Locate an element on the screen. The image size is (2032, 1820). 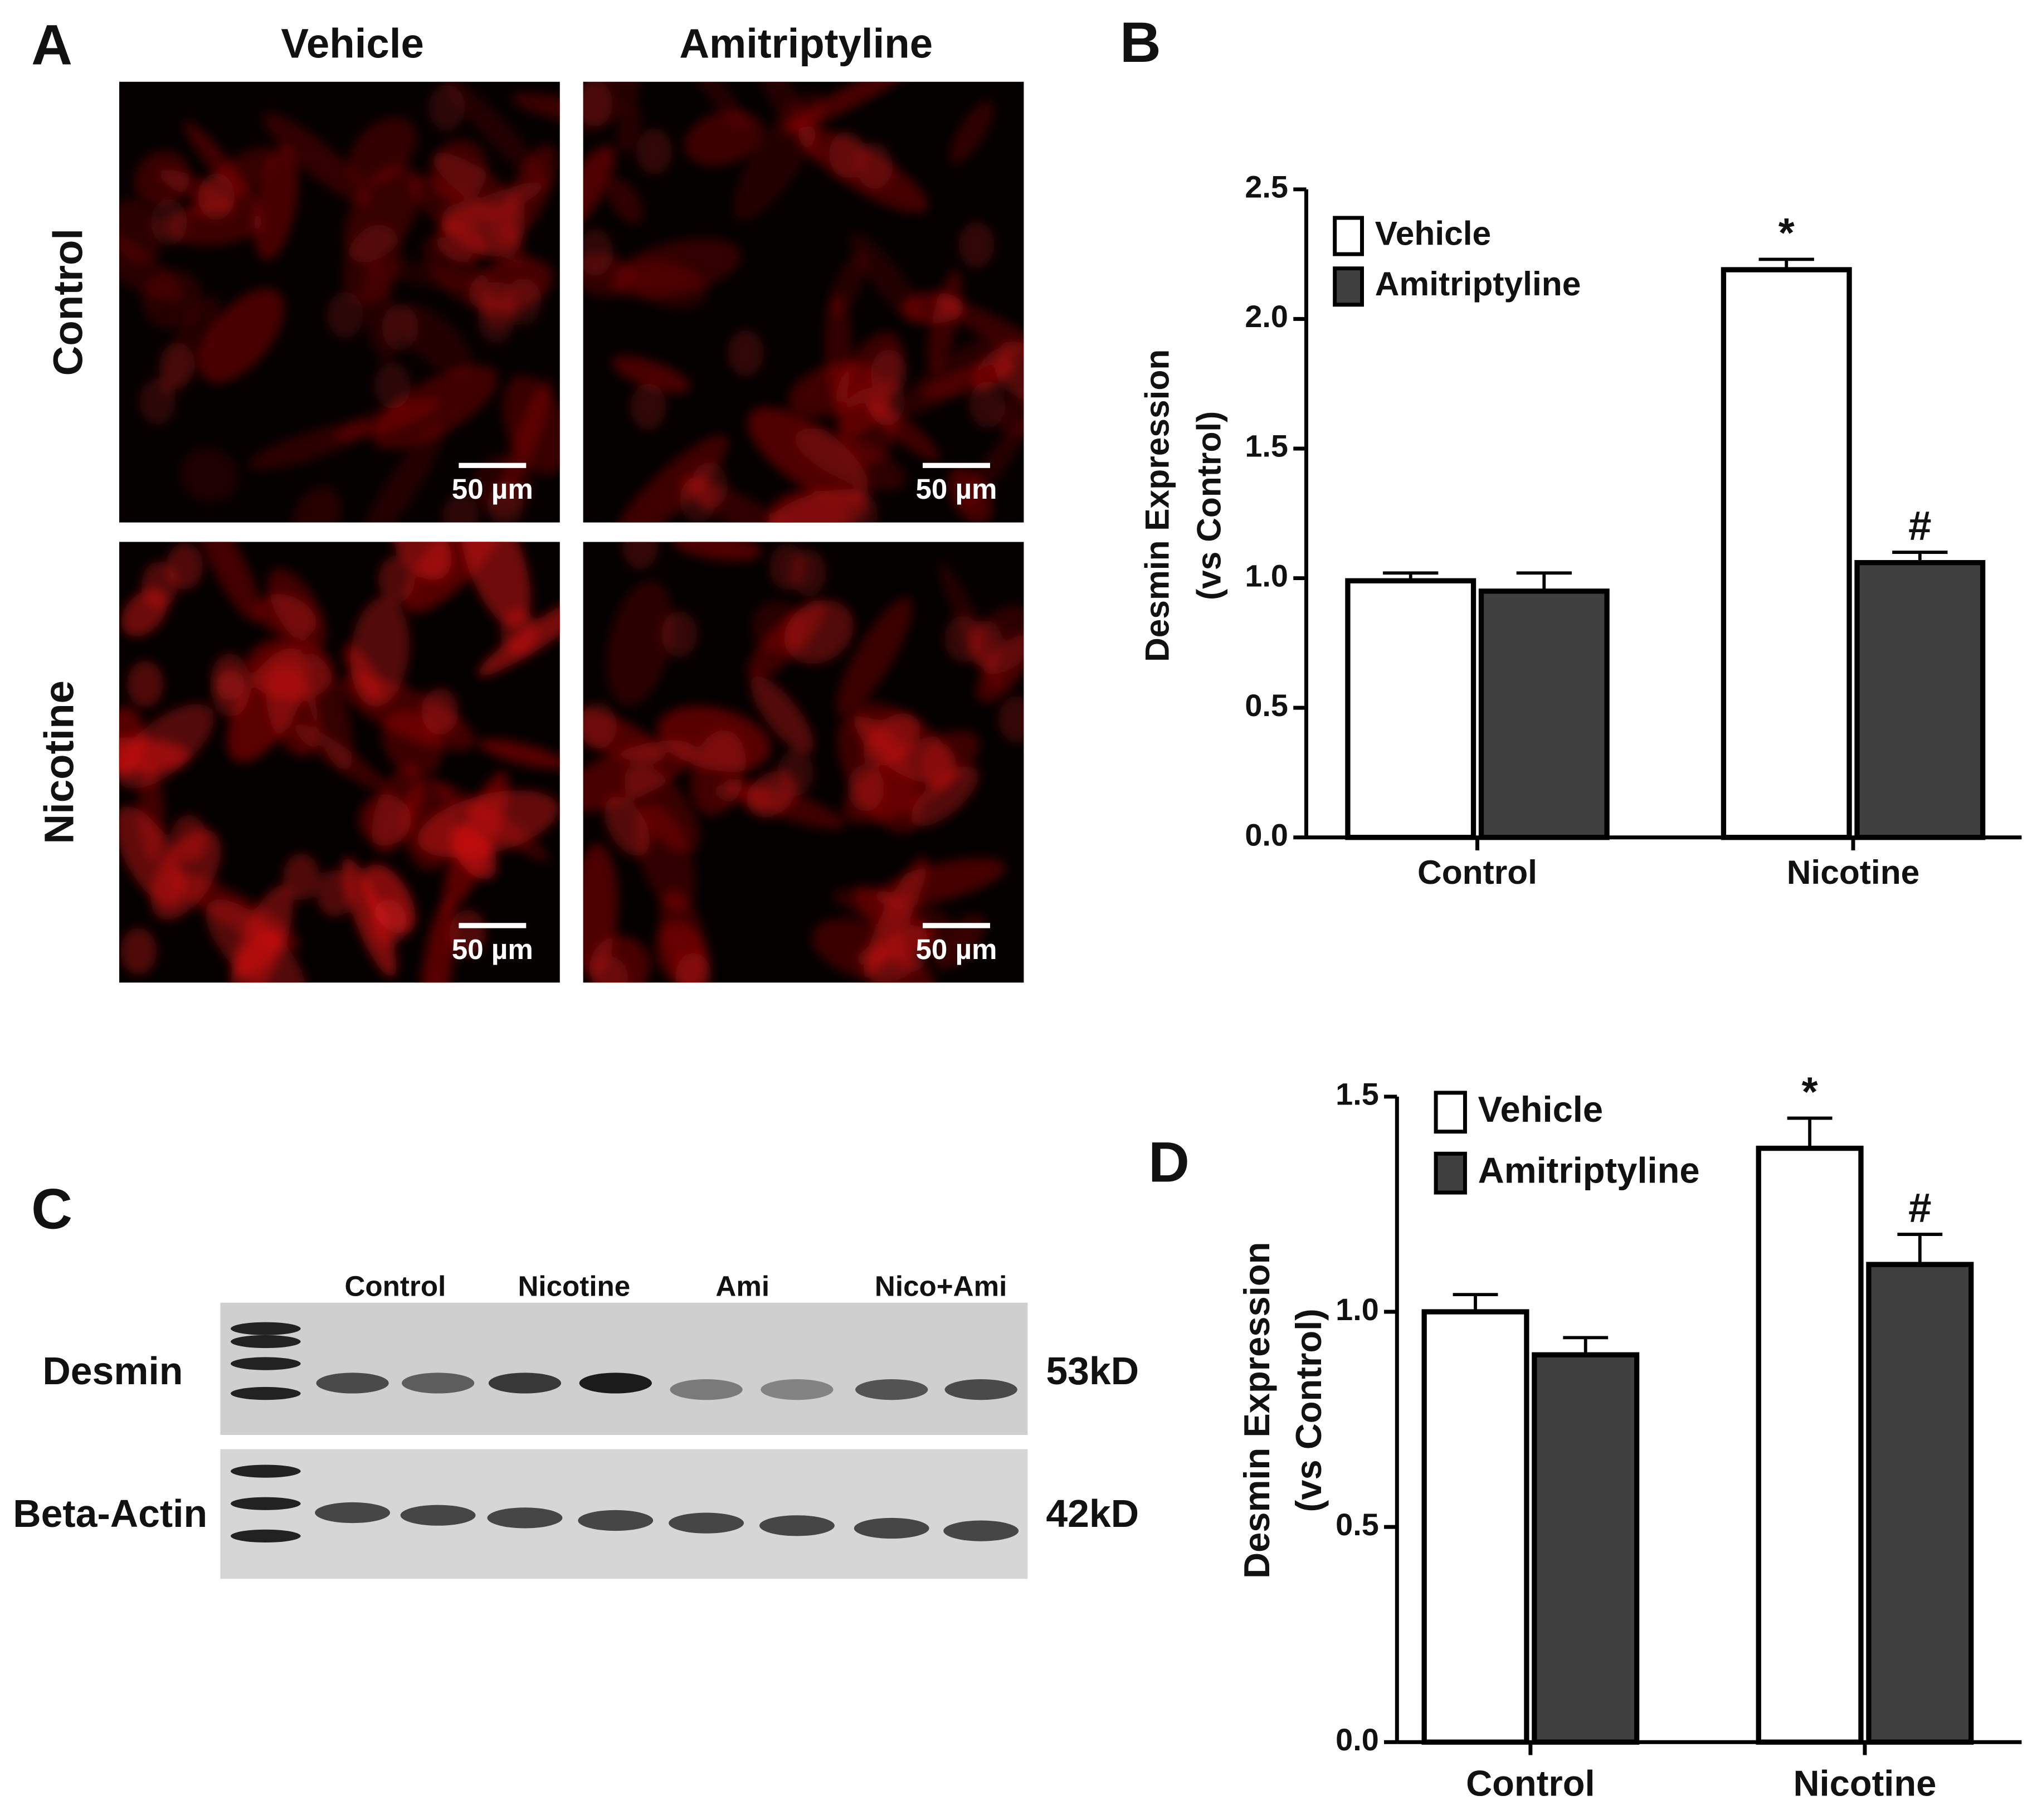
lane-label: Nico+Ami is located at coordinates (941, 1286).